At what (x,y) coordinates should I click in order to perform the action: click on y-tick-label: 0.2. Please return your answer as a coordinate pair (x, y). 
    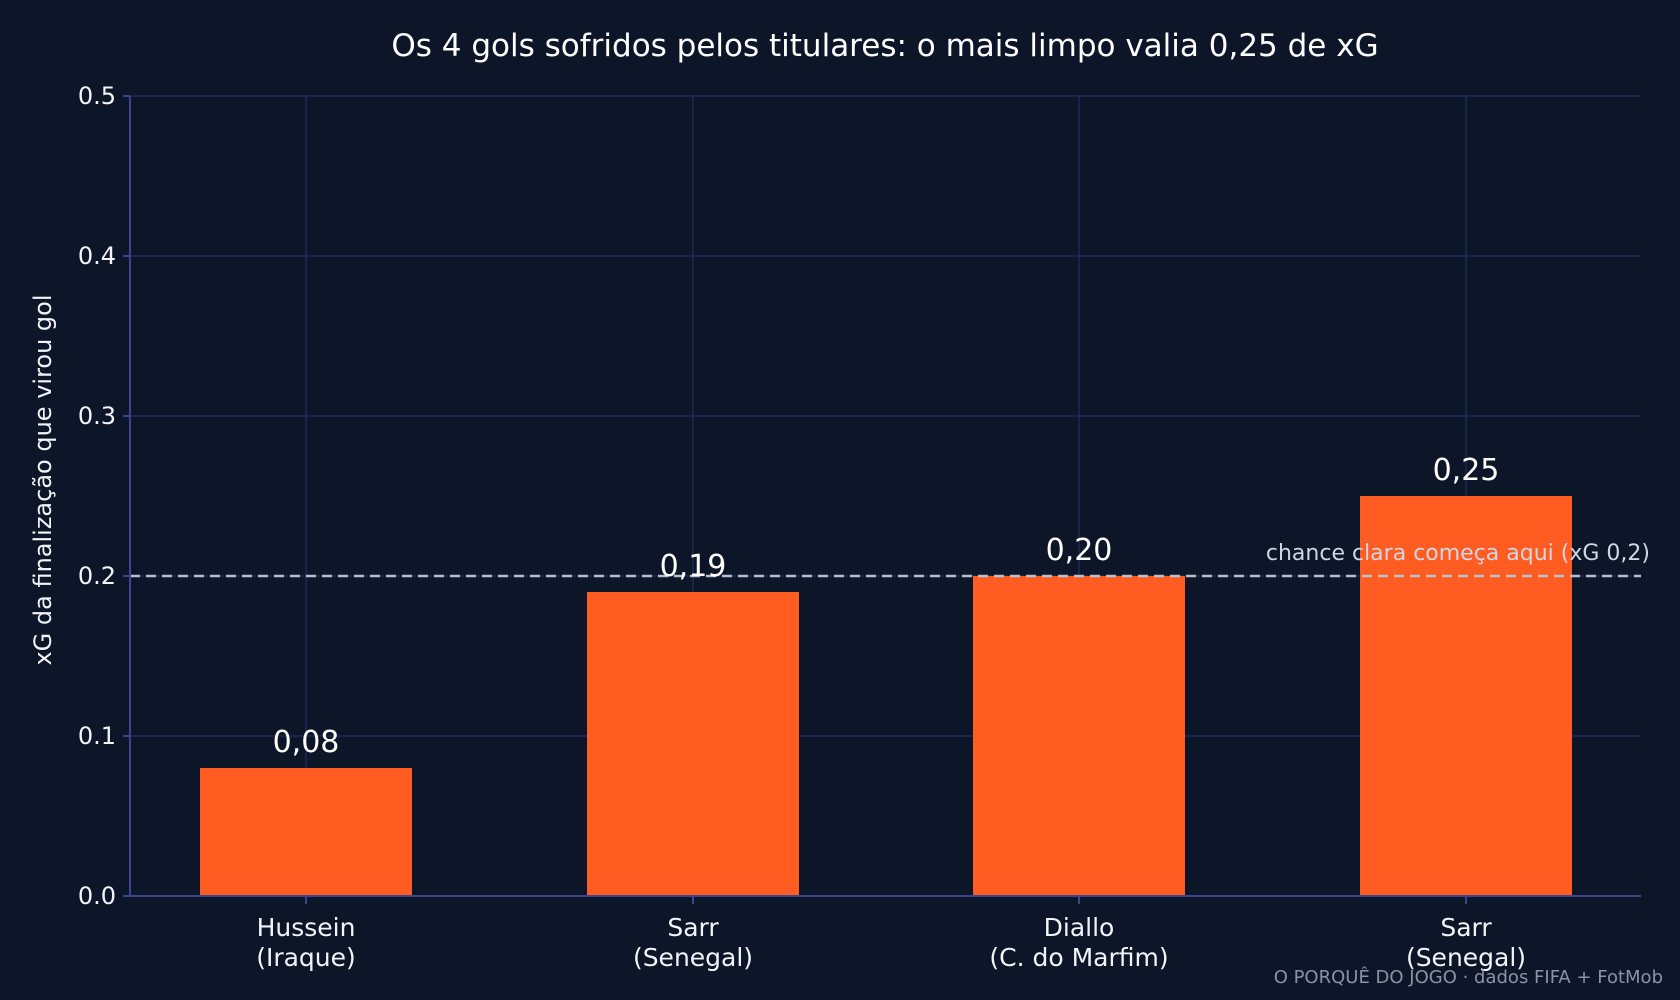
    Looking at the image, I should click on (97, 576).